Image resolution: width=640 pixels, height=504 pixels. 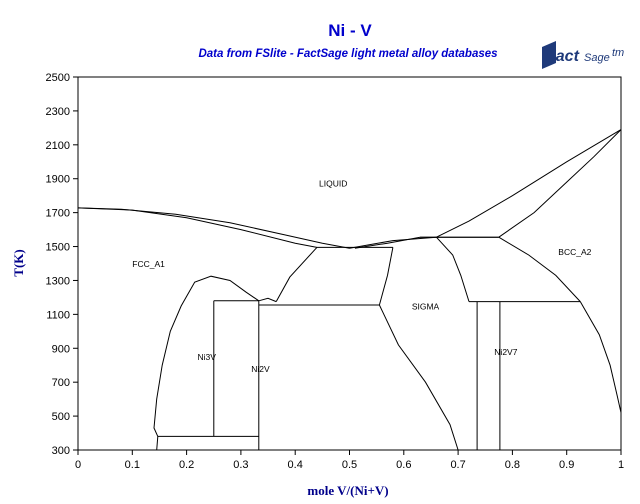 What do you see at coordinates (505, 352) in the screenshot?
I see `phase-label: Ni2V7` at bounding box center [505, 352].